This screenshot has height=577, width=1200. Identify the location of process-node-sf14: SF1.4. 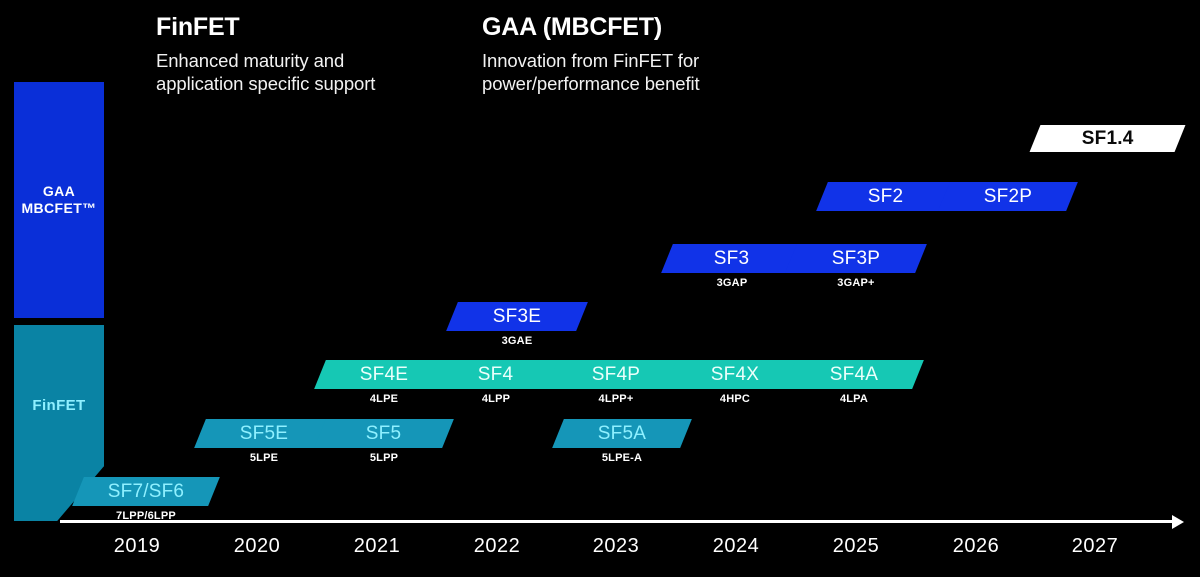
(1107, 138).